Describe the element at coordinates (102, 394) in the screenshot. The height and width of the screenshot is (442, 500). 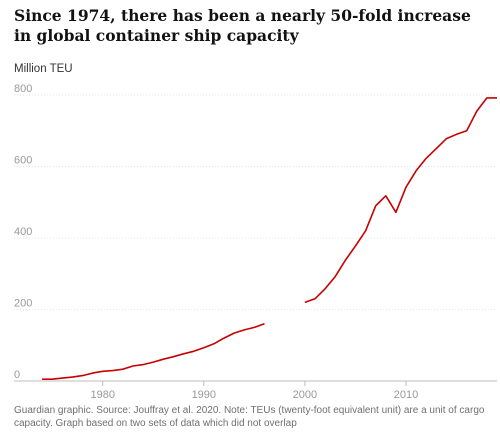
I see `x-tick-label: 1980` at that location.